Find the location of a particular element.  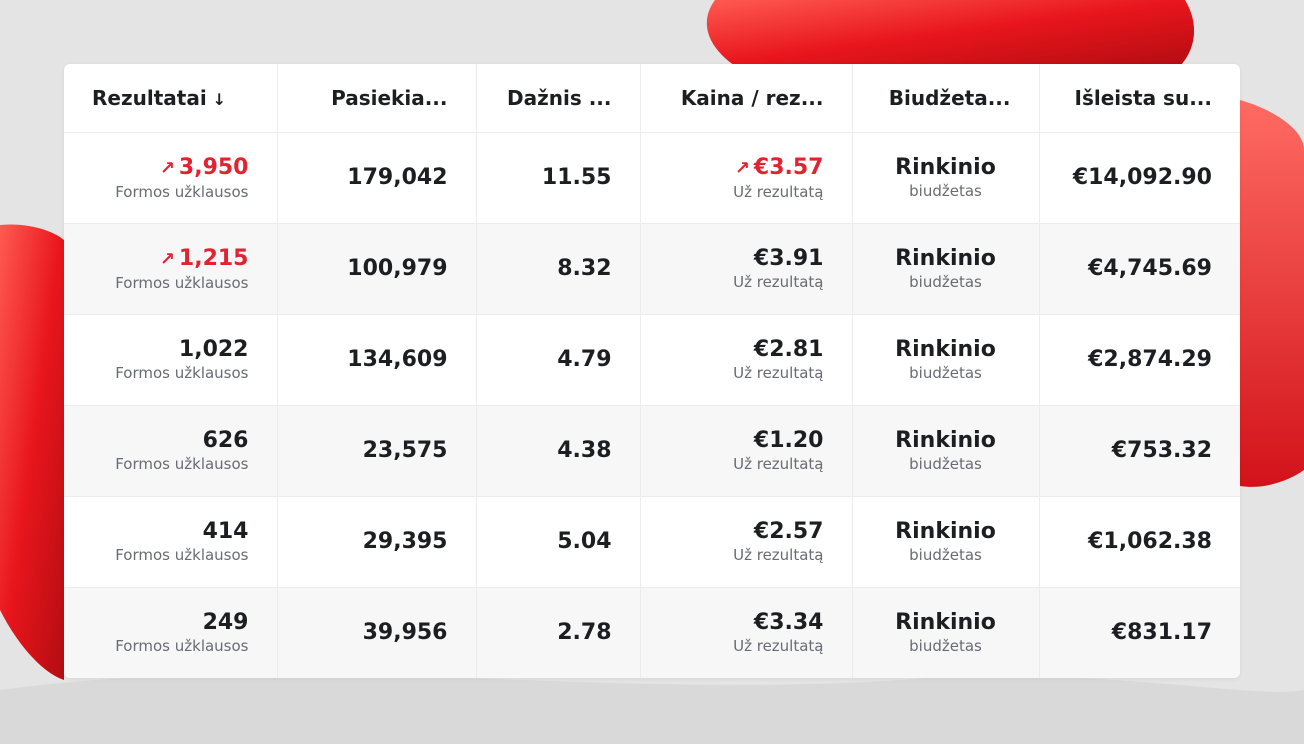

reach-cell: 39,956 is located at coordinates (377, 632).